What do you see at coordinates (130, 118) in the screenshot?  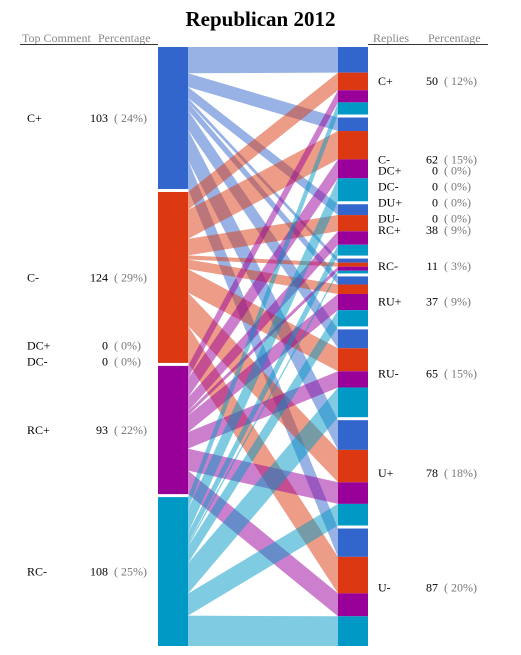 I see `source-percent-C+: ( 24%)` at bounding box center [130, 118].